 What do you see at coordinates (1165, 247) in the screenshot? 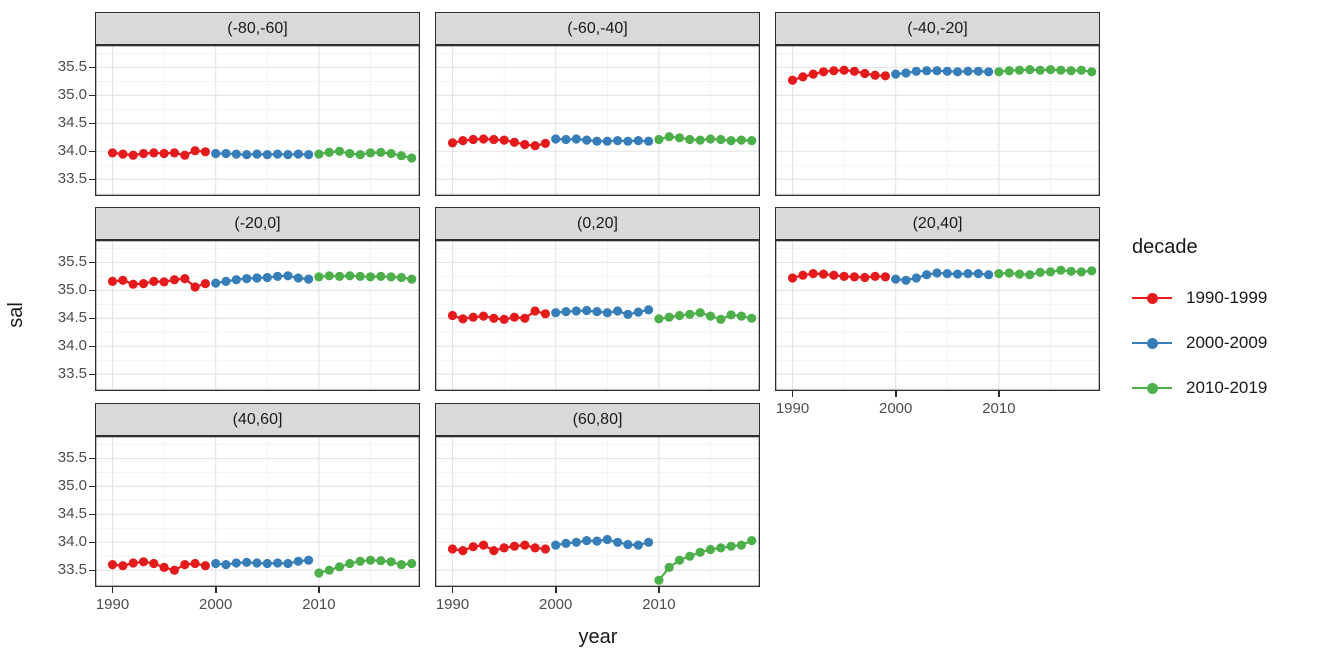
I see `legend-title: decade` at bounding box center [1165, 247].